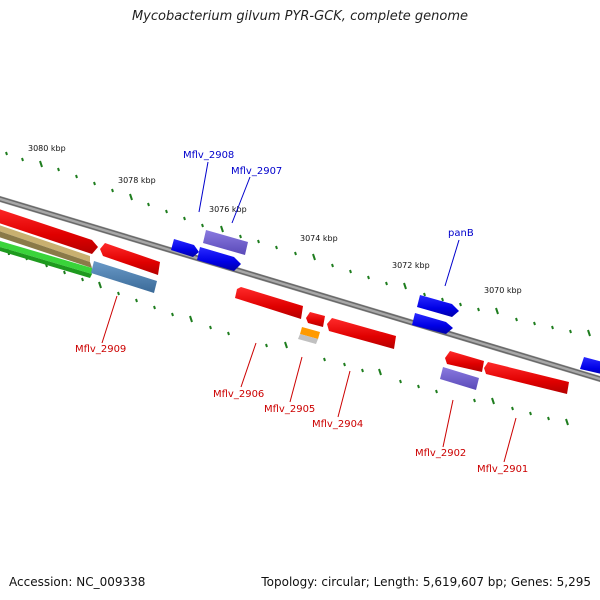 This screenshot has height=600, width=600. I want to click on left-edge-features, so click(49, 243).